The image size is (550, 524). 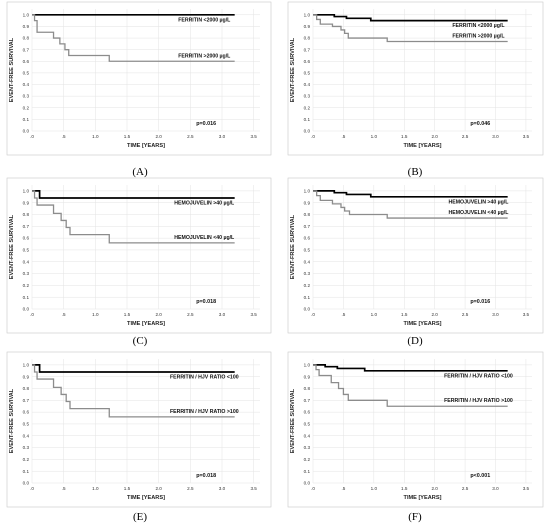 I want to click on series-label: HEMOJUVELIN <40 µg/L, so click(x=479, y=213).